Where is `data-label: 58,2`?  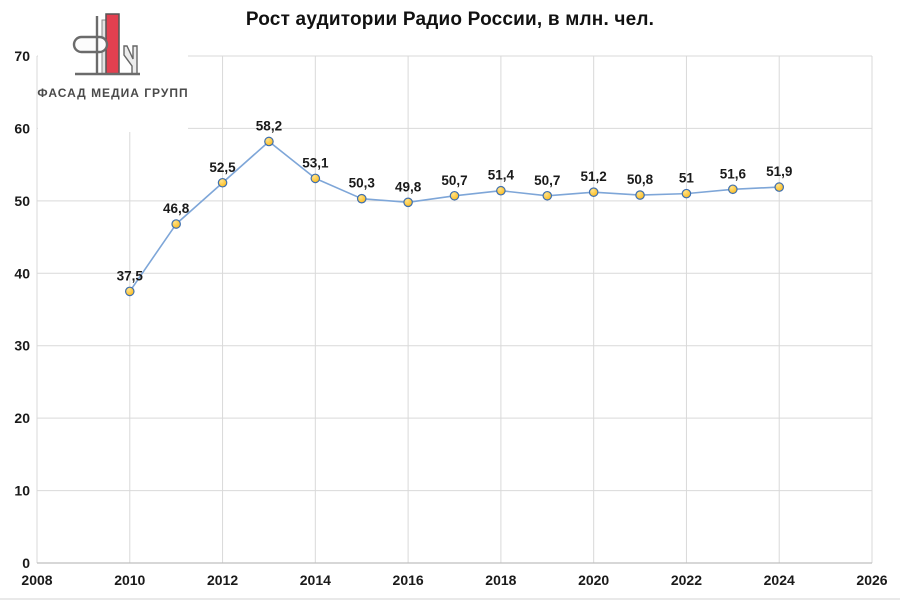 data-label: 58,2 is located at coordinates (269, 125).